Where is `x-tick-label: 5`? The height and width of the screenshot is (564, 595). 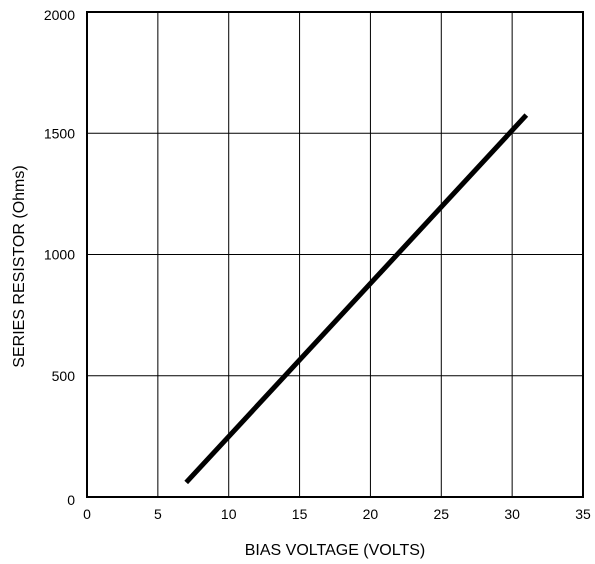 x-tick-label: 5 is located at coordinates (158, 514).